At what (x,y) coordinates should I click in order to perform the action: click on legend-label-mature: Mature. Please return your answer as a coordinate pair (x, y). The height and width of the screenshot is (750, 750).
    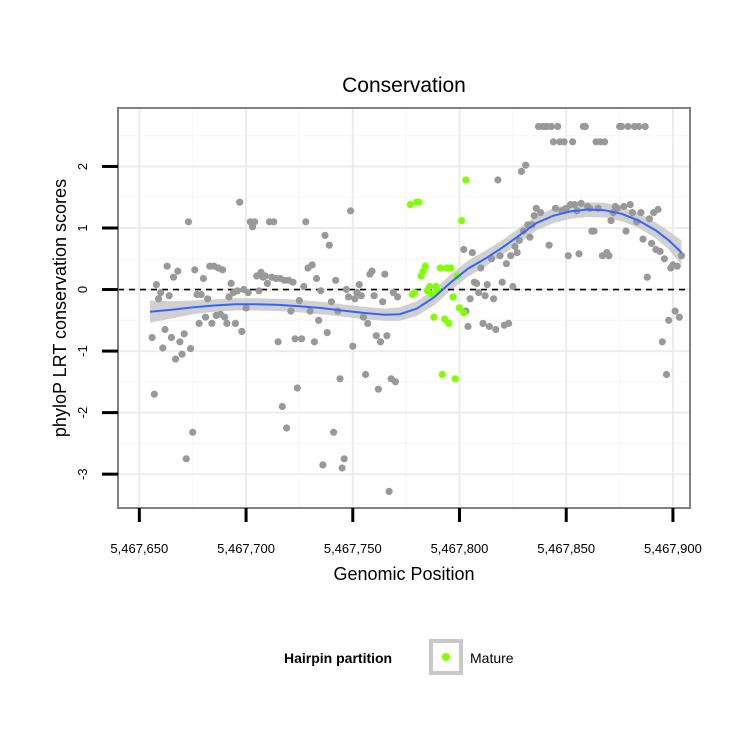
    Looking at the image, I should click on (492, 658).